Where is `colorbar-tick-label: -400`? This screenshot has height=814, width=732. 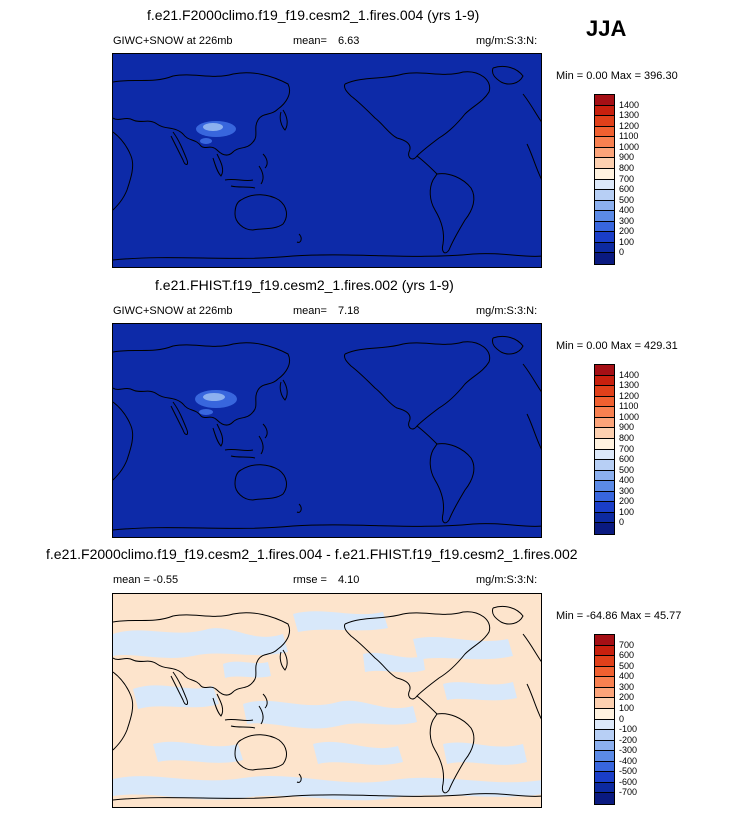 colorbar-tick-label: -400 is located at coordinates (628, 760).